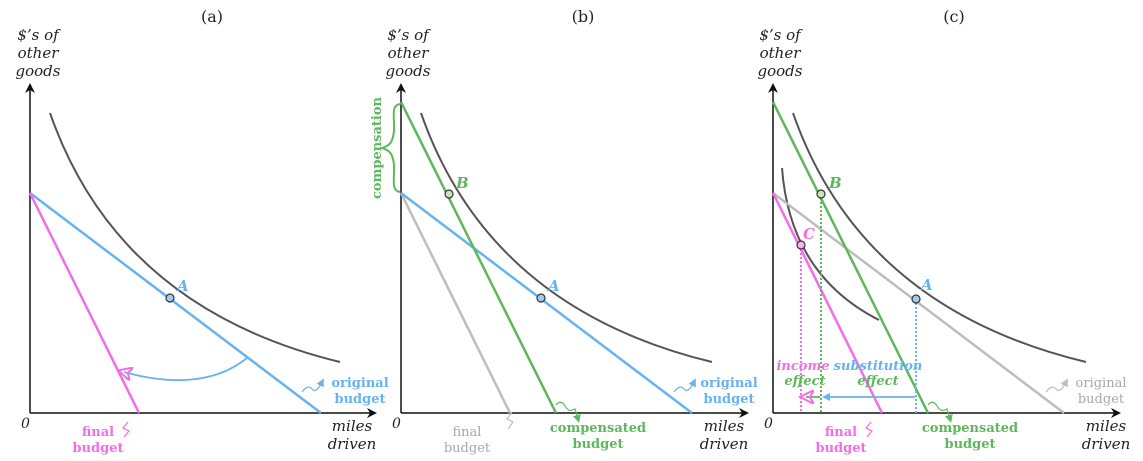 The image size is (1143, 461). I want to click on panel-c-substitution-effect-label-1: substitution, so click(878, 366).